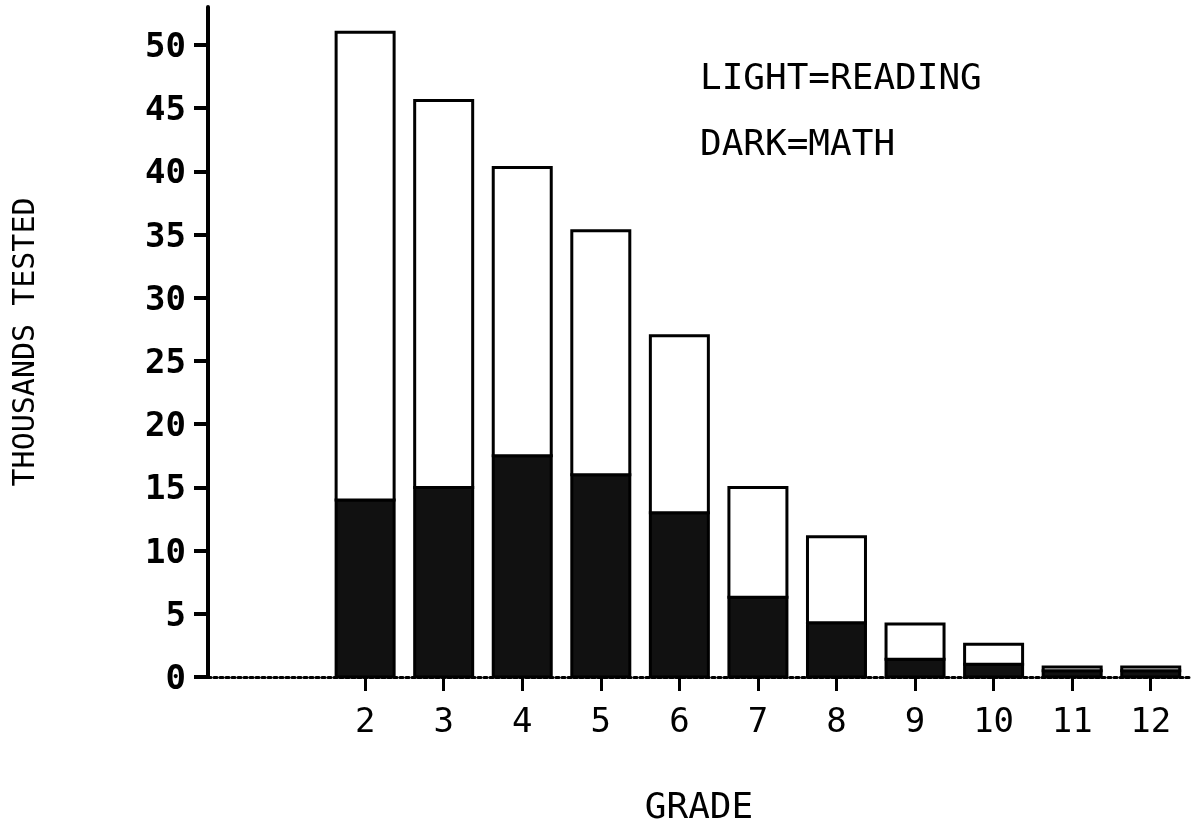 The width and height of the screenshot is (1192, 837). Describe the element at coordinates (994, 720) in the screenshot. I see `x-tick-label: 10` at that location.